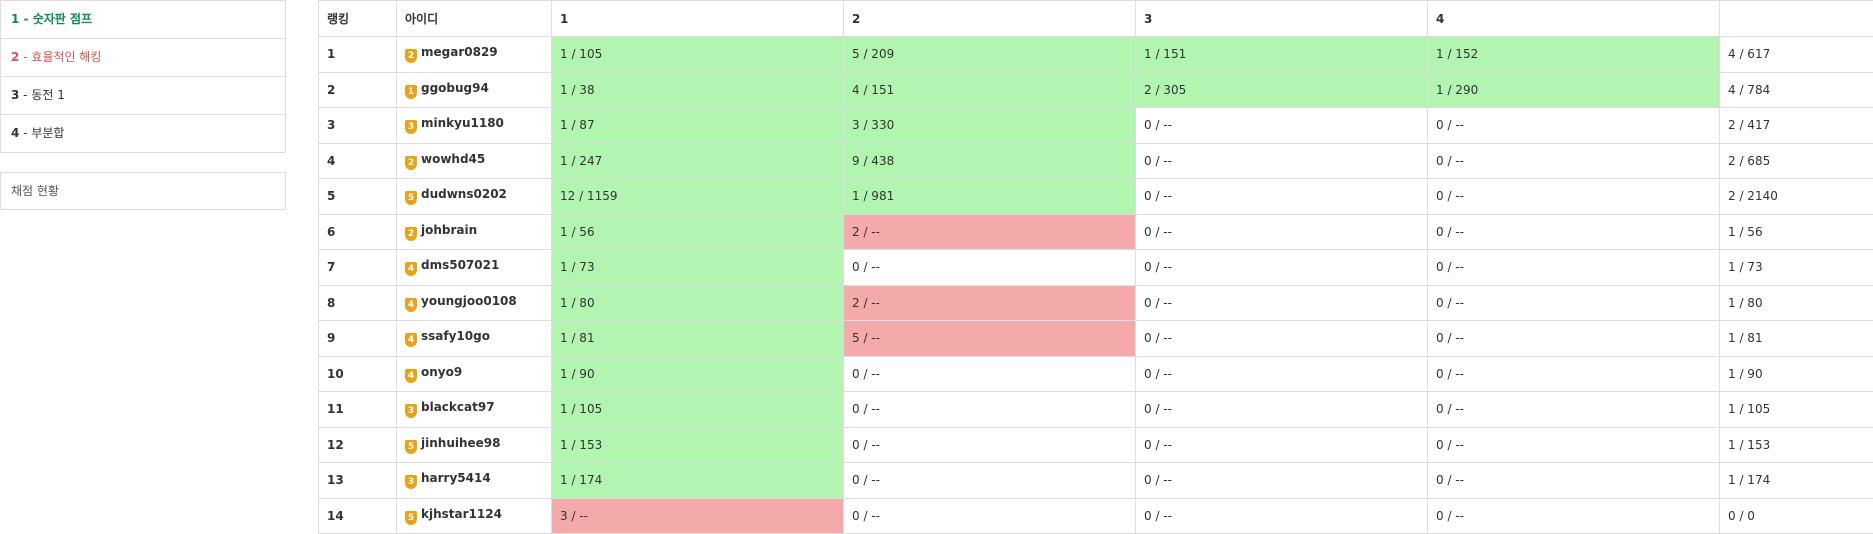 The image size is (1873, 534). I want to click on problem-1-result-cell: 1 / 174, so click(697, 480).